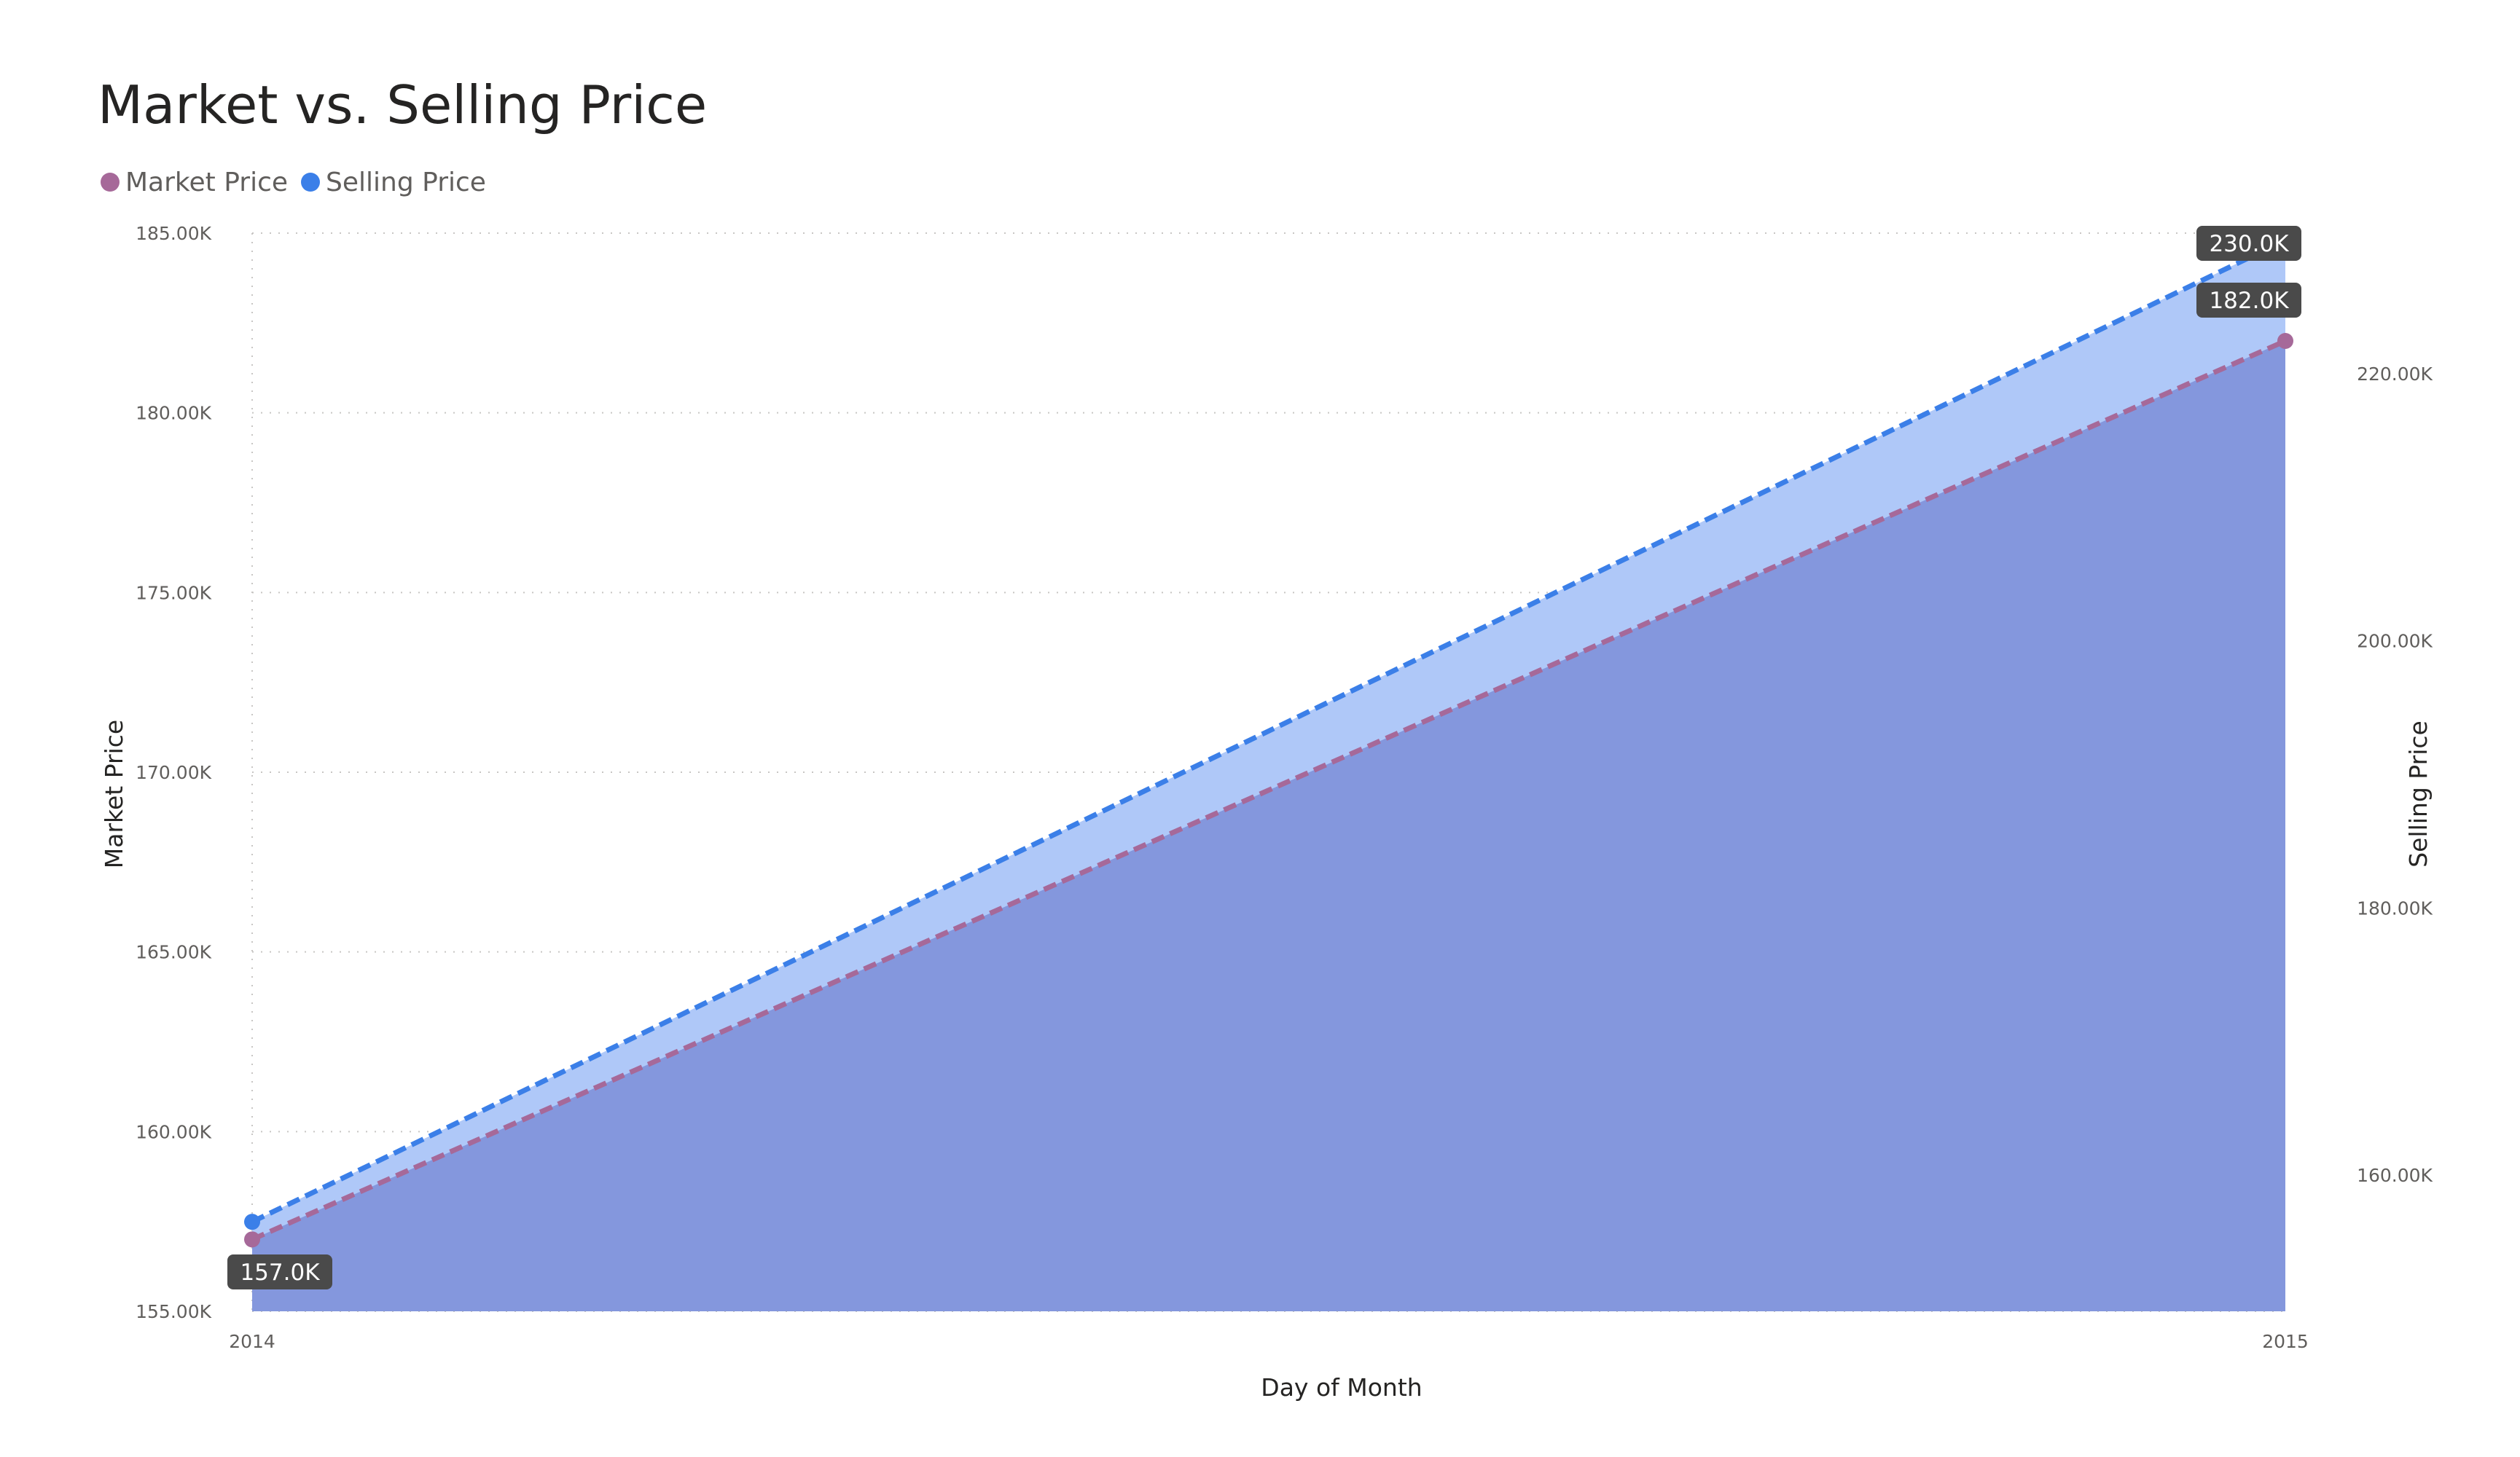 This screenshot has height=1457, width=2520. I want to click on legend-item-selling-price: Selling Price, so click(393, 183).